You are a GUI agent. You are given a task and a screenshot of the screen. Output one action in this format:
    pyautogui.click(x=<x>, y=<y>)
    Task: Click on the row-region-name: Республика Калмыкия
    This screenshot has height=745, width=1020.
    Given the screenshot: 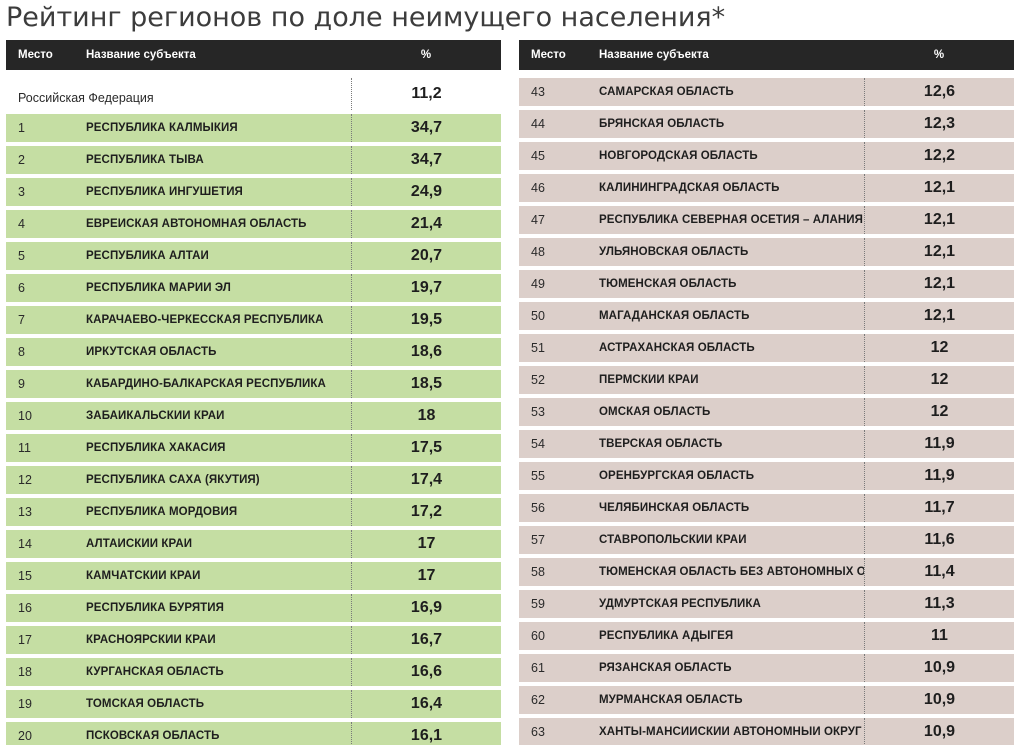 What is the action you would take?
    pyautogui.click(x=162, y=128)
    